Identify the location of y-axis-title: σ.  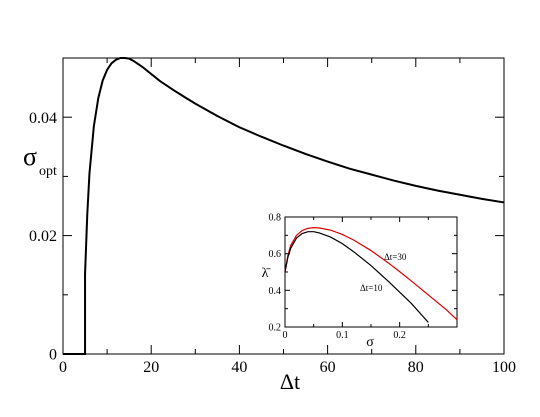
(30, 156).